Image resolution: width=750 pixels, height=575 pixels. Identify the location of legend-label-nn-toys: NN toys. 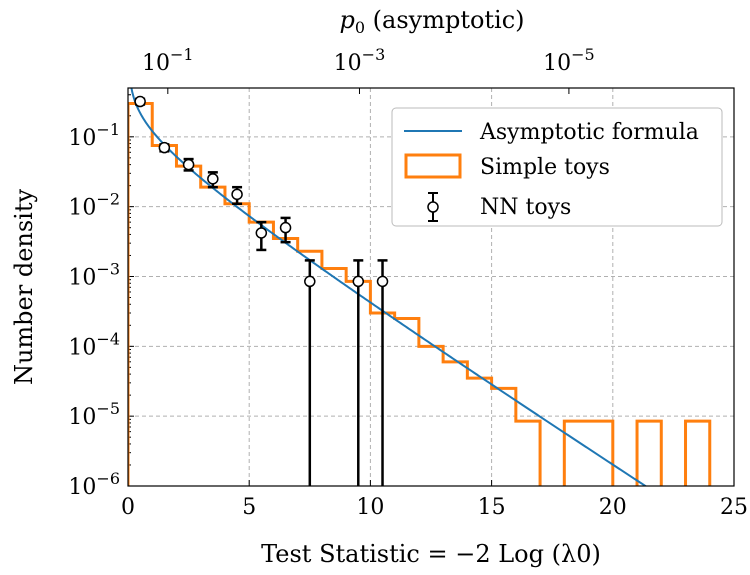
(525, 207).